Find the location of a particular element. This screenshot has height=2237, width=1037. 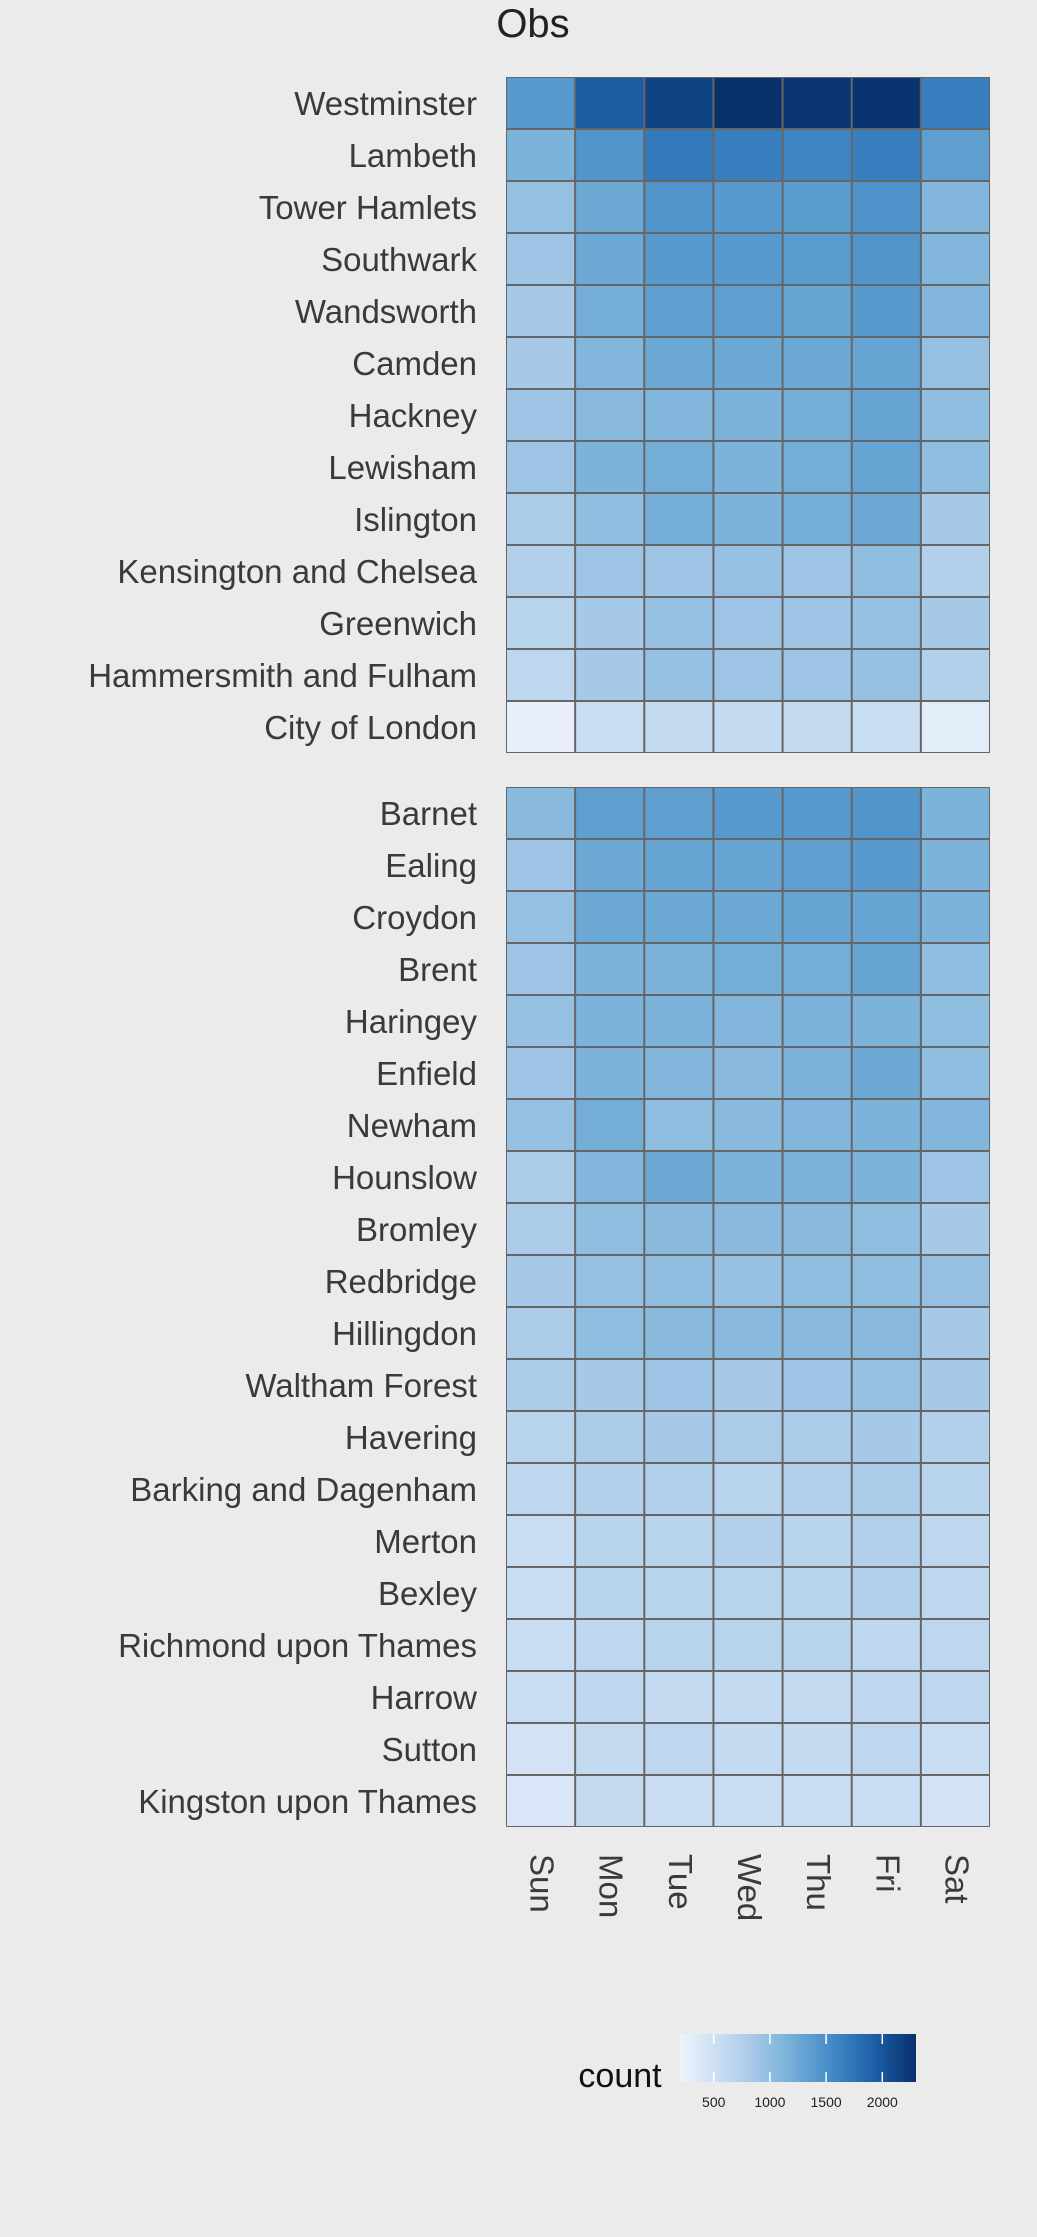

day-label: Fri is located at coordinates (887, 1873).